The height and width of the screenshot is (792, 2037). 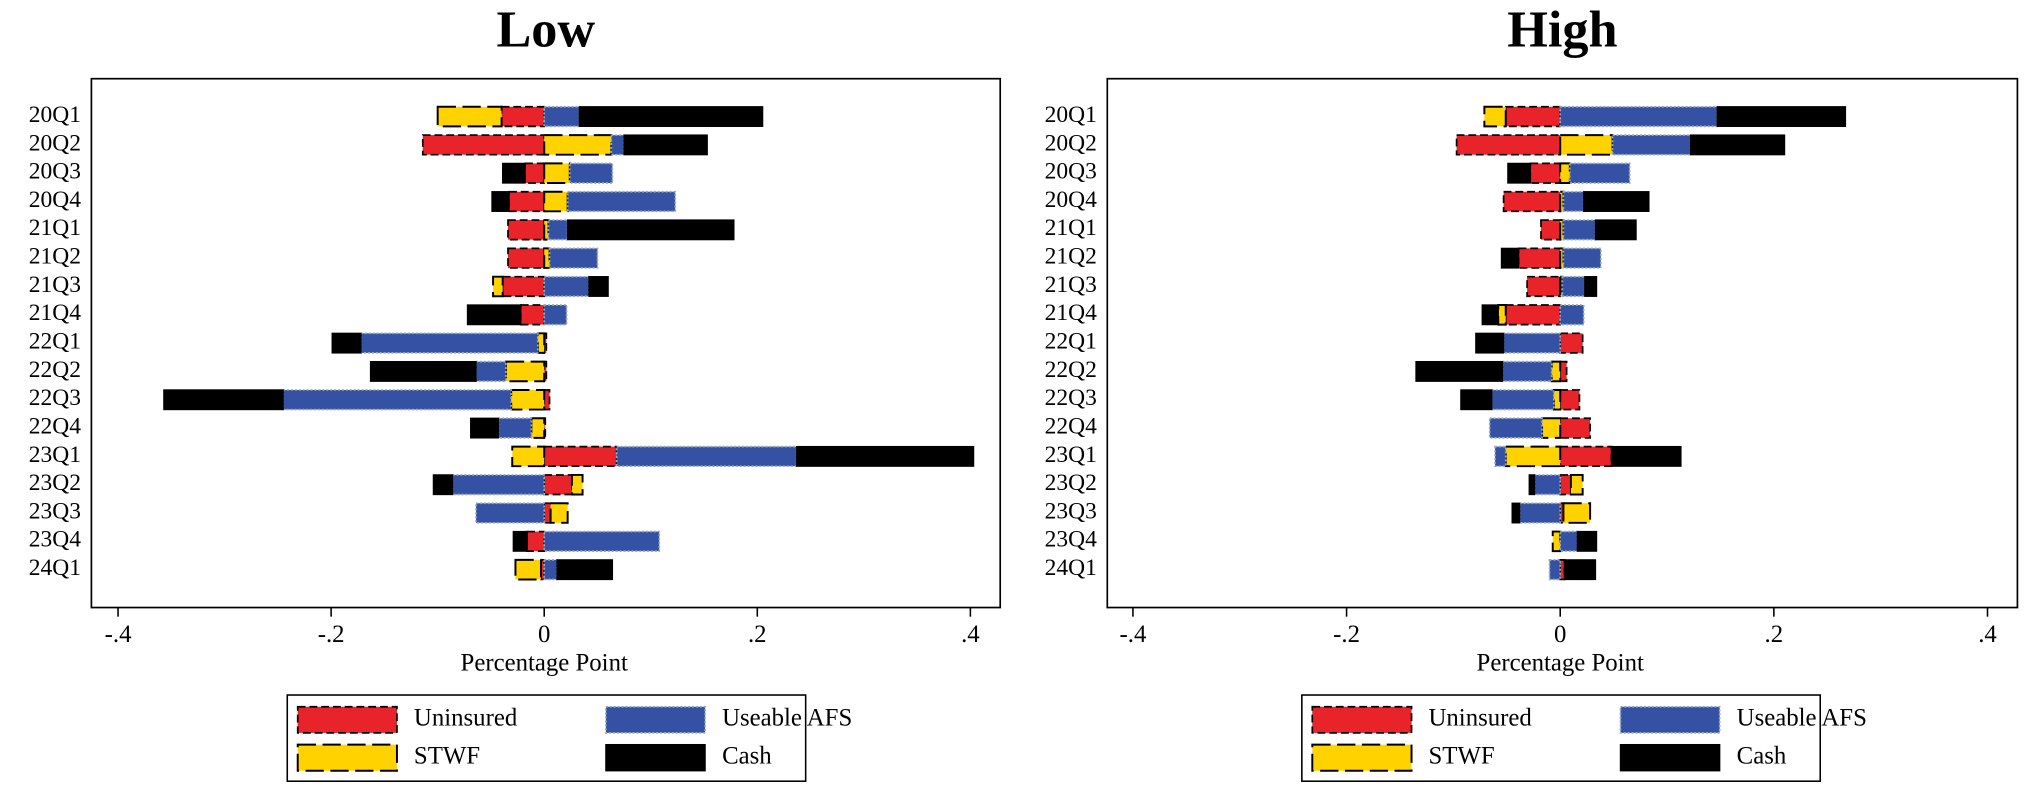 I want to click on y-tick-label: 20Q4, so click(x=55, y=200).